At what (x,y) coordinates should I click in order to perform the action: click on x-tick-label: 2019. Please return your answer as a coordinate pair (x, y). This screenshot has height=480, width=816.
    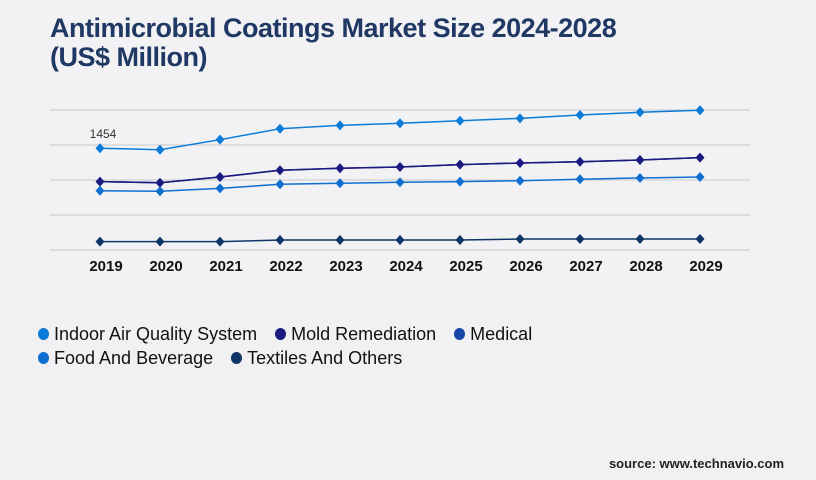
    Looking at the image, I should click on (105, 266).